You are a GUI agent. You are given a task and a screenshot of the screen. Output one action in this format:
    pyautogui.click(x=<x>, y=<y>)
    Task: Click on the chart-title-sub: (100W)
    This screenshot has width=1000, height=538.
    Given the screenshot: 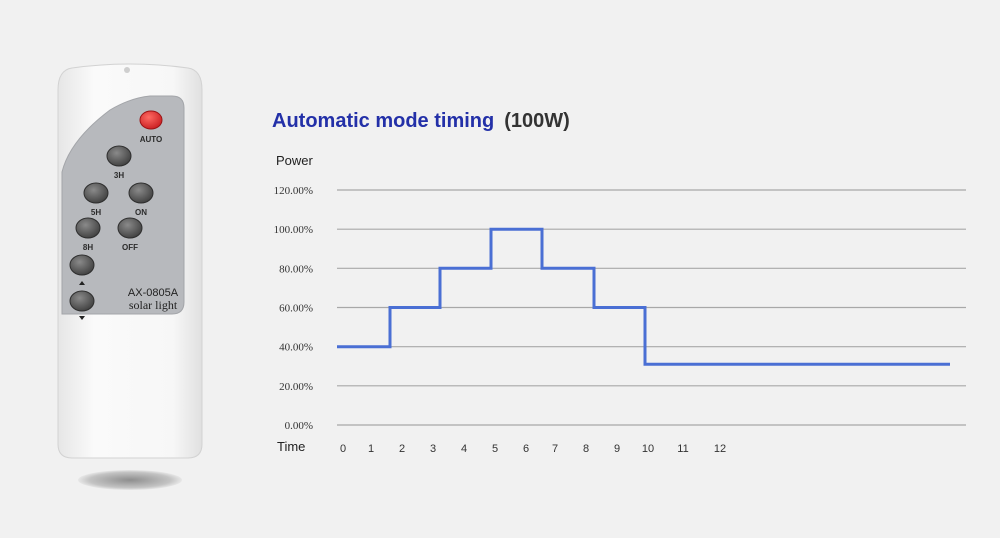 What is the action you would take?
    pyautogui.click(x=537, y=121)
    